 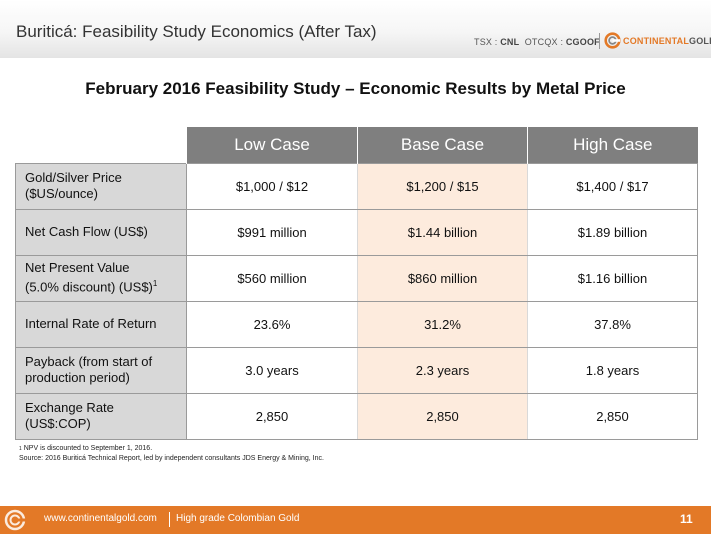 I want to click on row-label: Gold/Silver Price ($US/ounce), so click(x=101, y=186).